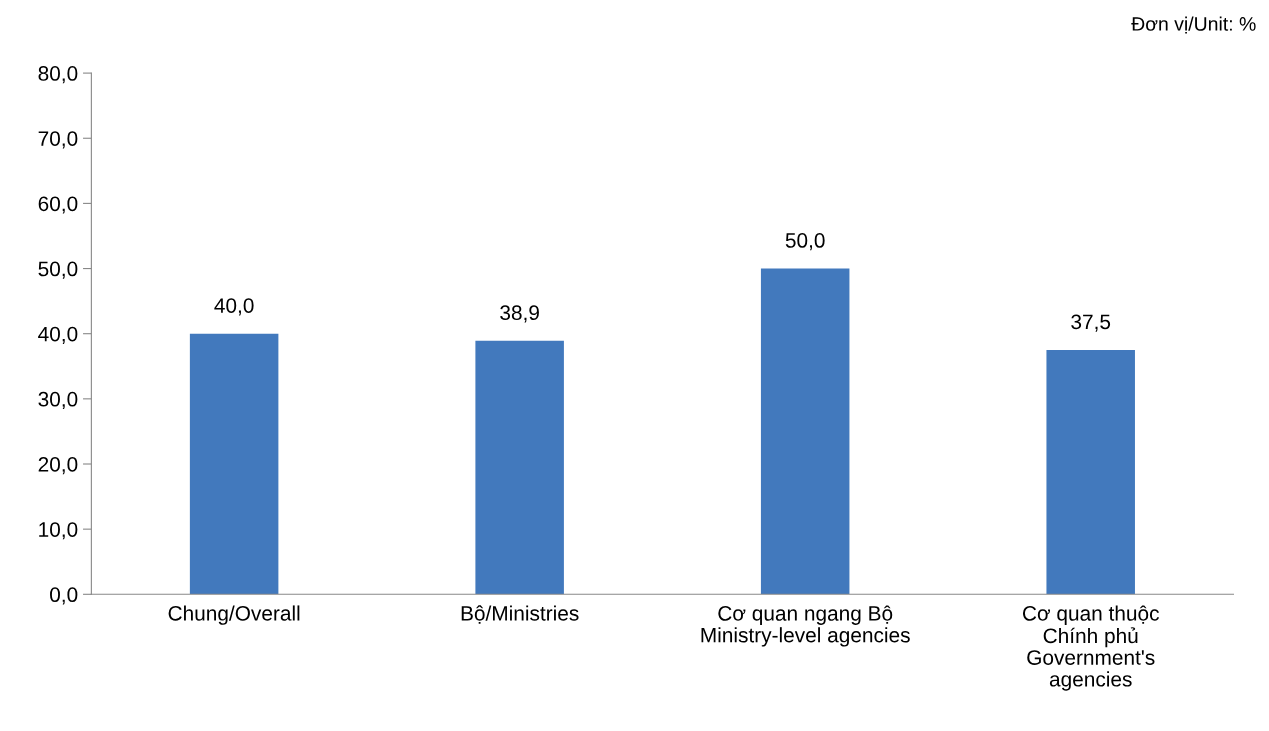 This screenshot has height=731, width=1269. I want to click on x-tick-label: Bộ/Ministries, so click(520, 614).